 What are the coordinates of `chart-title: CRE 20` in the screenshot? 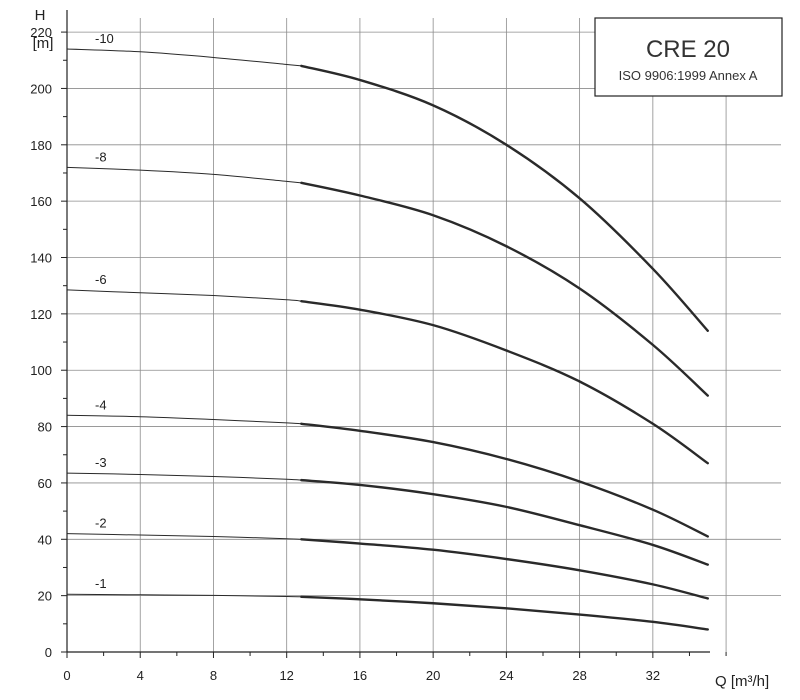 It's located at (688, 49).